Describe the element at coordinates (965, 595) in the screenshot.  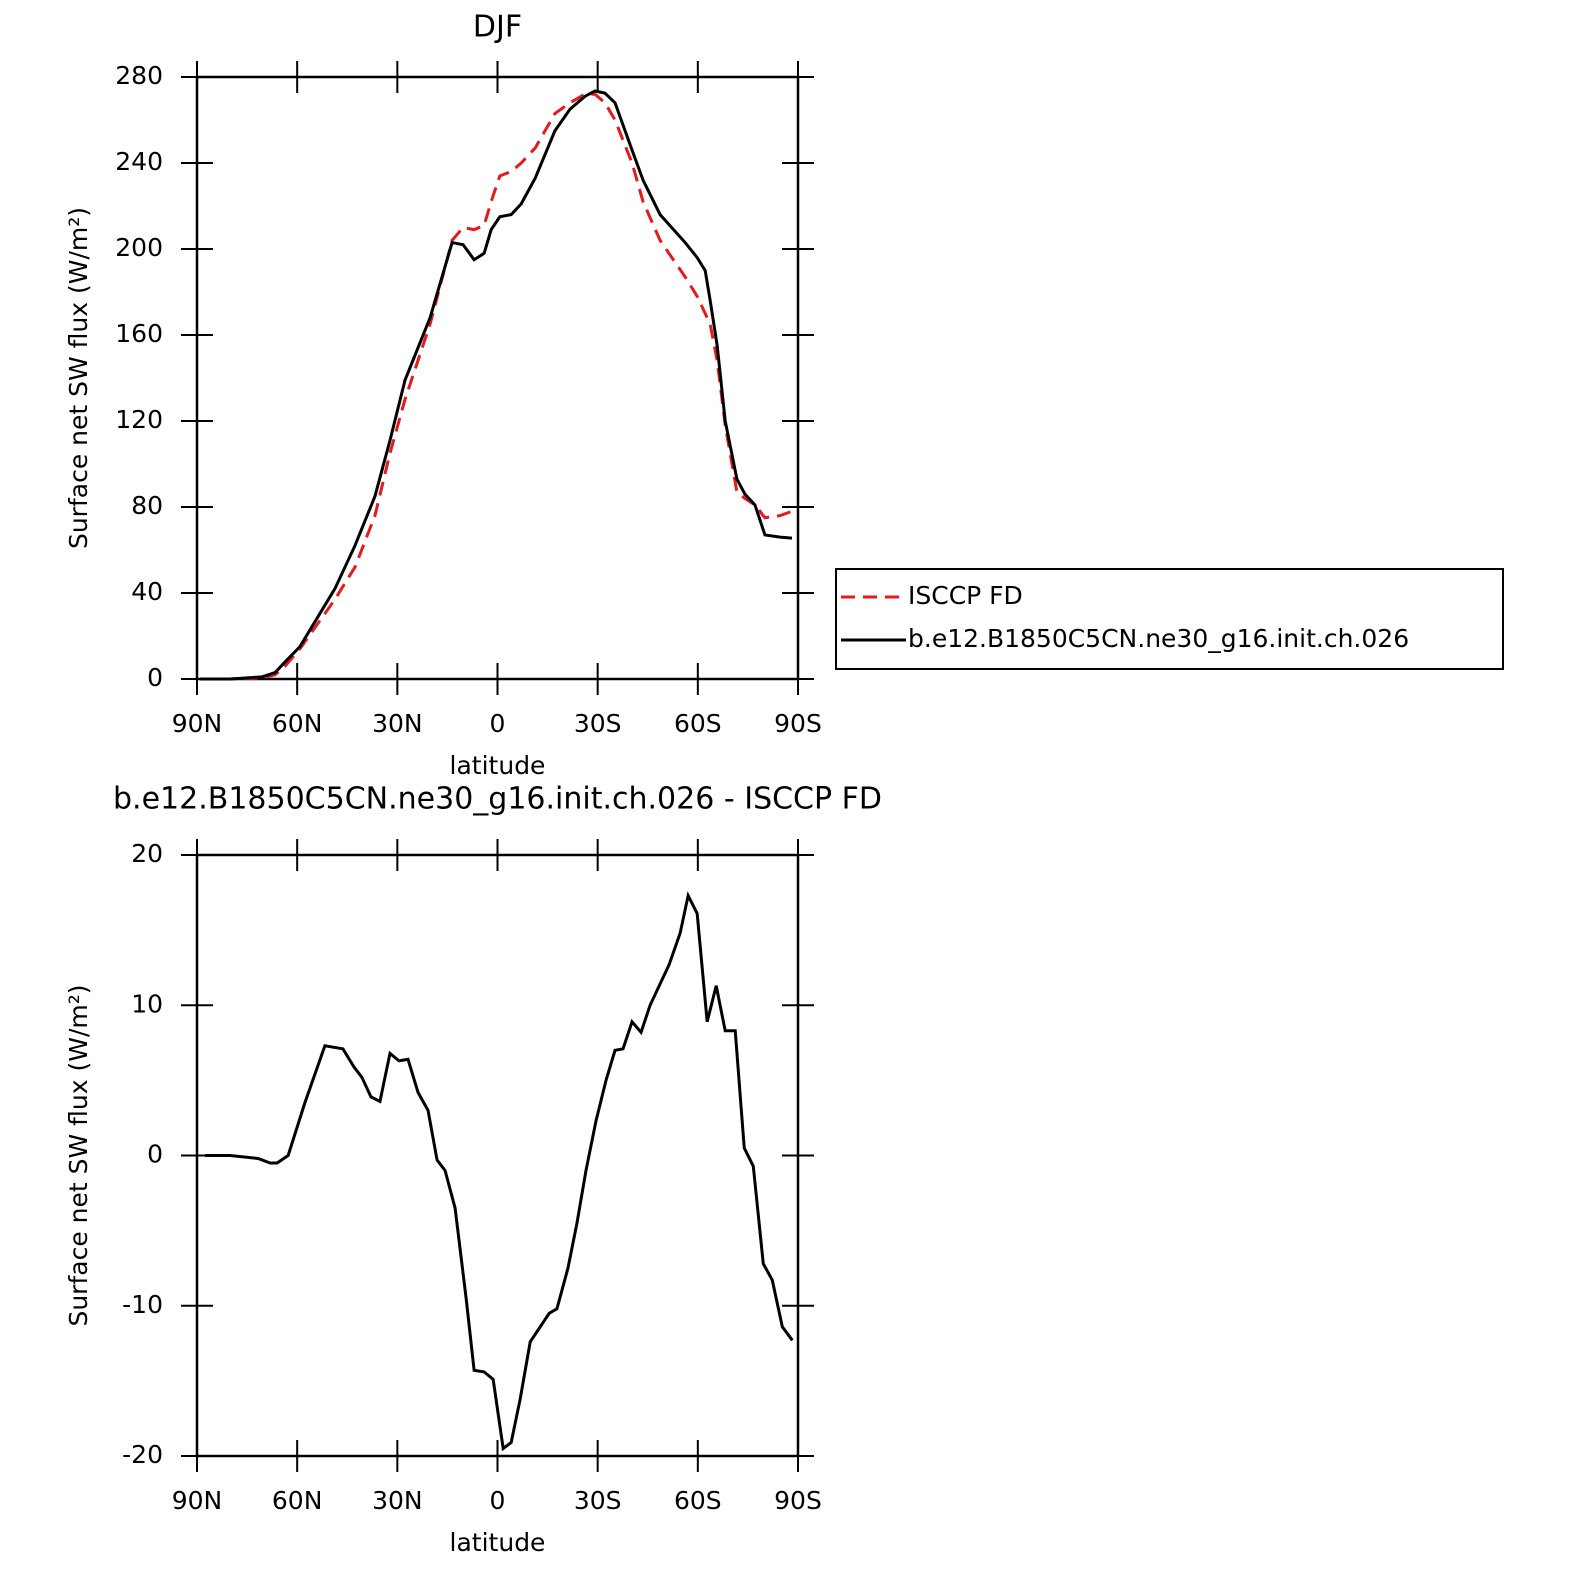
I see `legend-label: ISCCP FD` at that location.